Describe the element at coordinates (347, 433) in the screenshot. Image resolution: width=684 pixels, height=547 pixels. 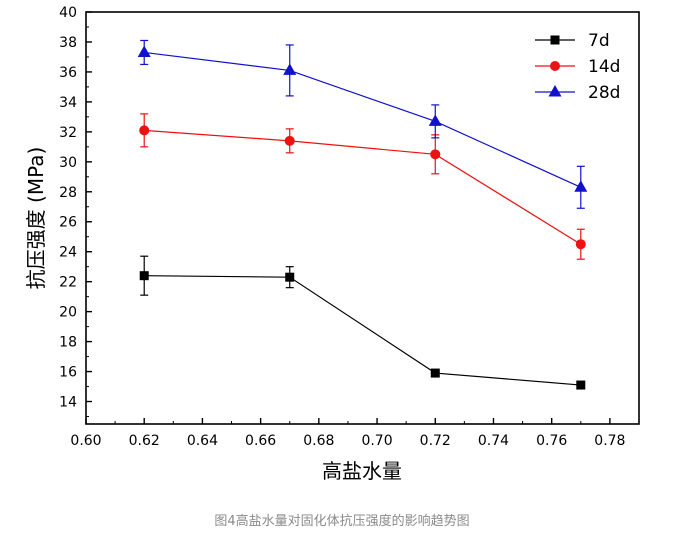
I see `x-axis: 0.60 0.62 0.64 0.66 0.68 0.70 0.72 0.74 0.76 0.78` at that location.